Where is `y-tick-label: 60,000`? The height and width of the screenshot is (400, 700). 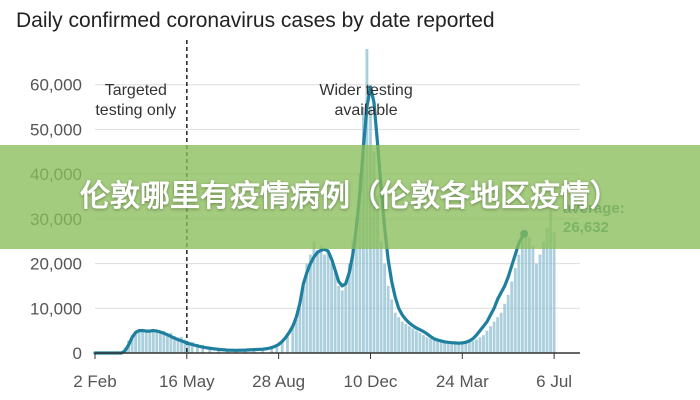 y-tick-label: 60,000 is located at coordinates (56, 85).